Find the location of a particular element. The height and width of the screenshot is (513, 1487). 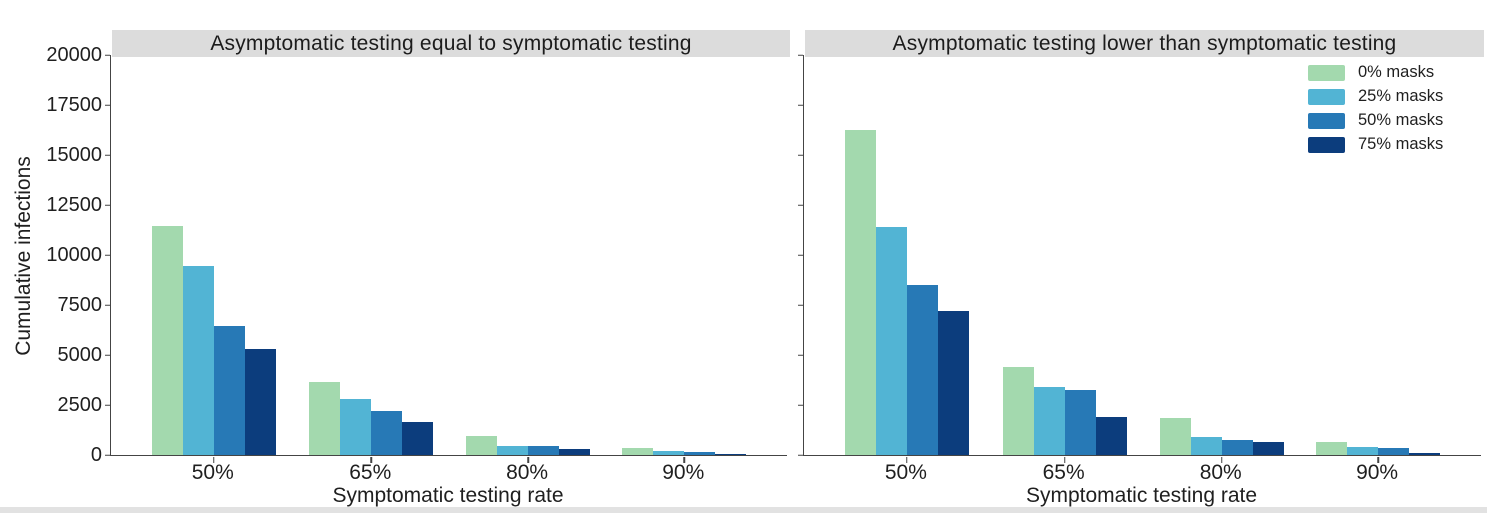

y-tick-label-15000: 15000 is located at coordinates (74, 155).